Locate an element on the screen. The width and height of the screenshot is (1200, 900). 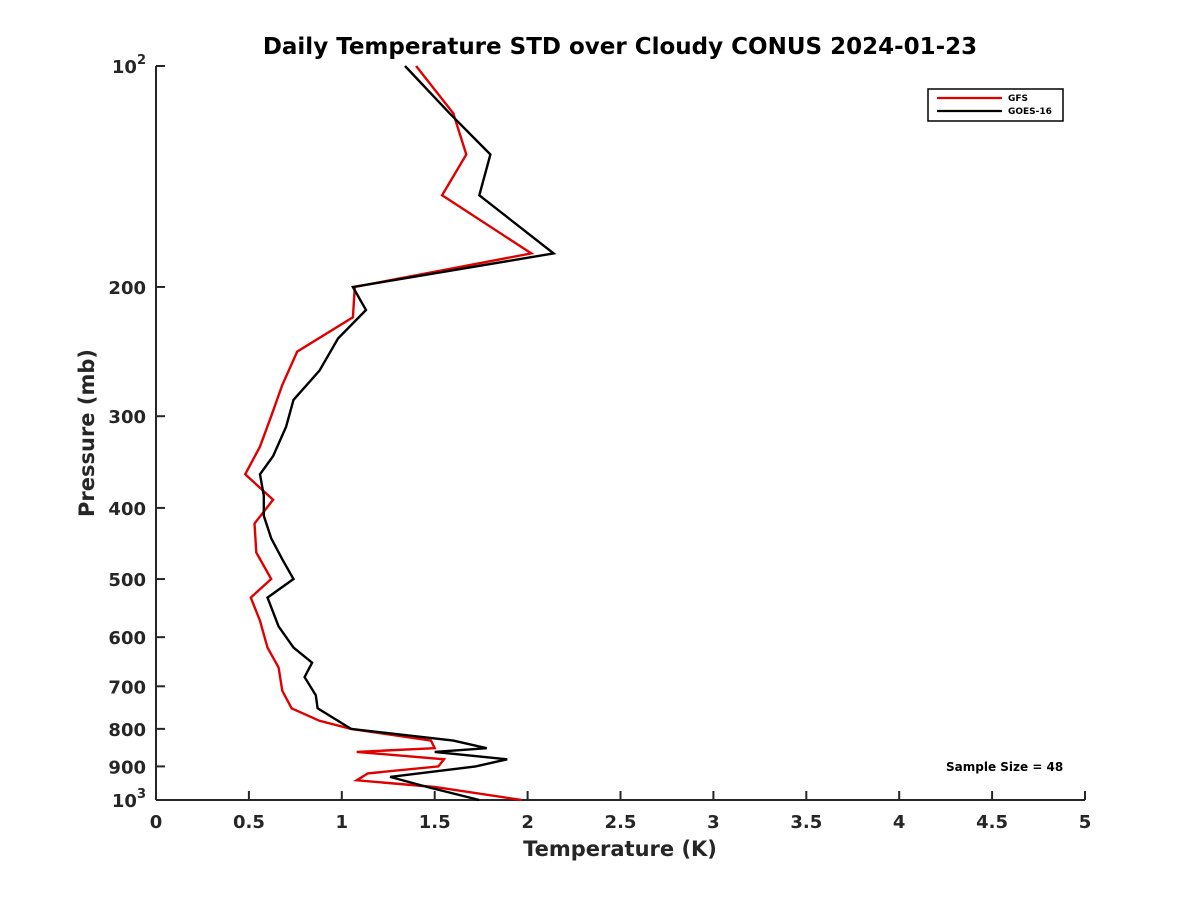
legend-label-goes16: GOES-16 is located at coordinates (1030, 112).